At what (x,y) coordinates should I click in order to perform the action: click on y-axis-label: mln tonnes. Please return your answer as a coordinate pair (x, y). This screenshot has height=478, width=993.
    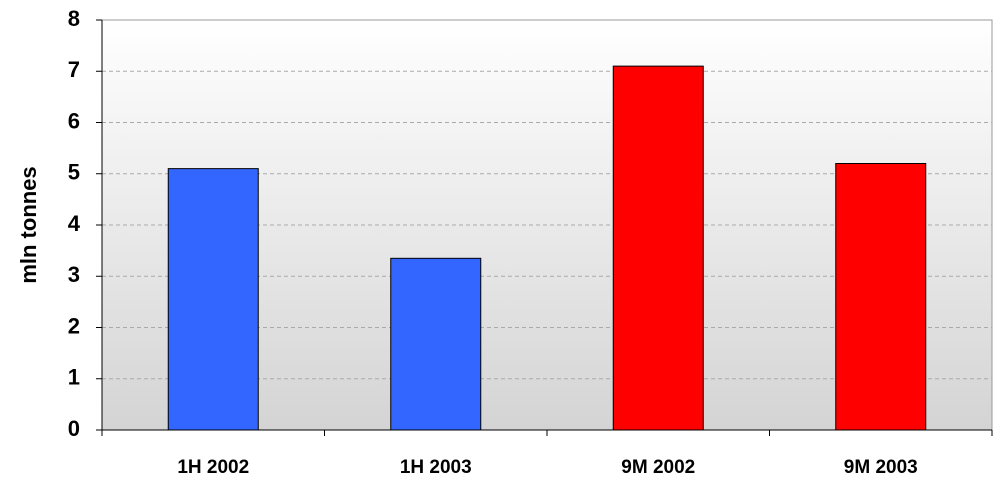
    Looking at the image, I should click on (28, 224).